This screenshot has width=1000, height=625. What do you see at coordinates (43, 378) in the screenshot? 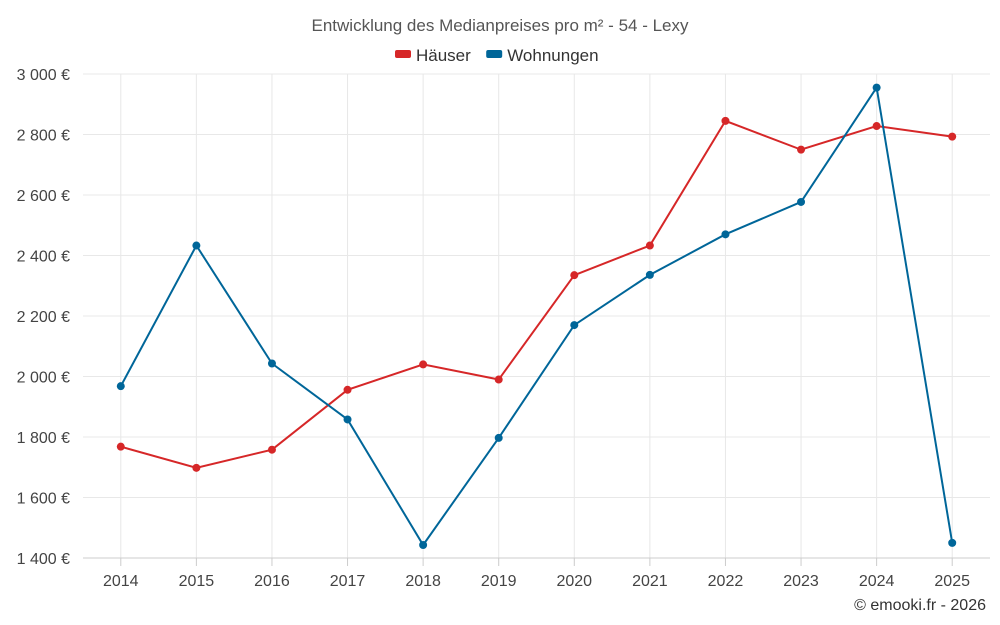
I see `y-tick-label: 2 000 €` at bounding box center [43, 378].